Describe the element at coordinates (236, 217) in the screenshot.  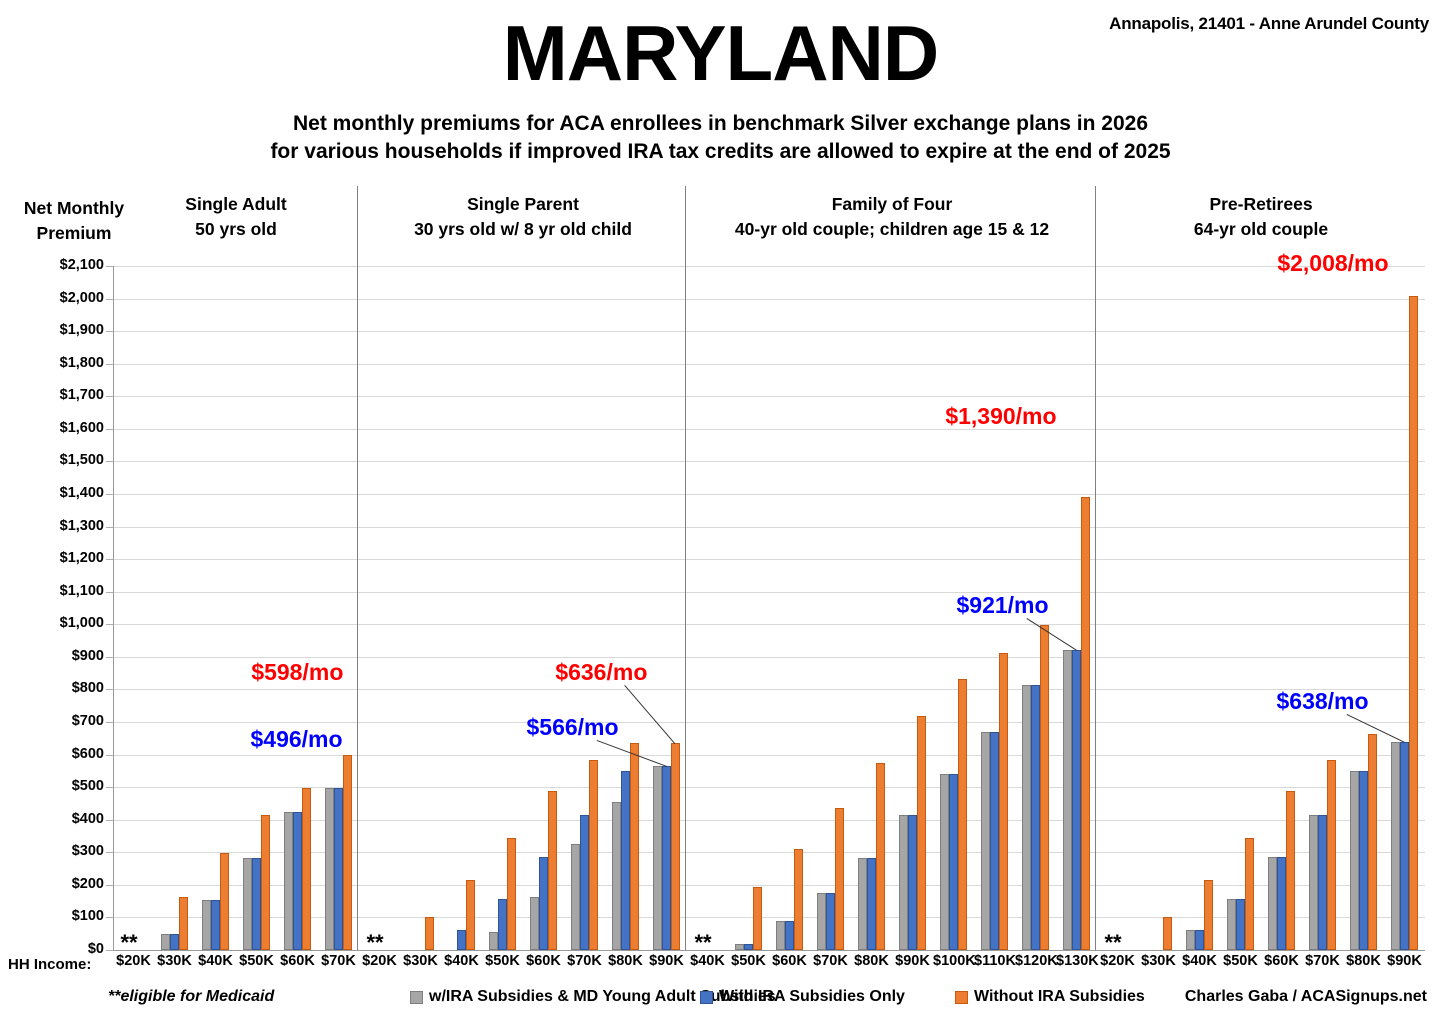
I see `group-header-1: Single Adult 50 yrs old` at that location.